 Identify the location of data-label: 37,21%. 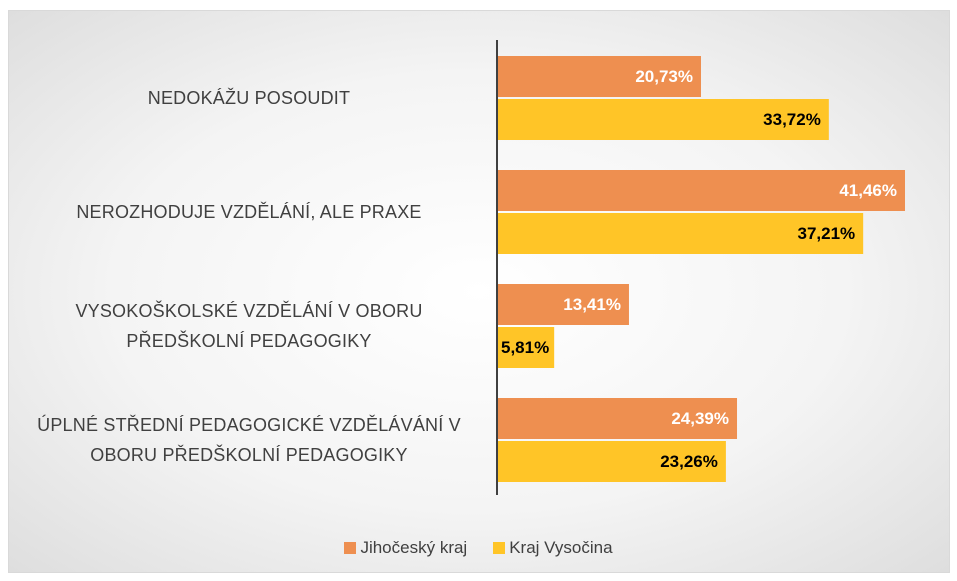
(827, 233).